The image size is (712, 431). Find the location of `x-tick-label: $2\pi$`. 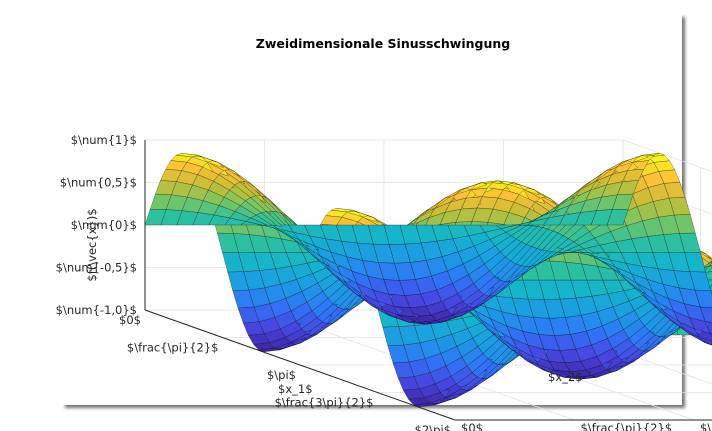

x-tick-label: $2\pi$ is located at coordinates (433, 427).